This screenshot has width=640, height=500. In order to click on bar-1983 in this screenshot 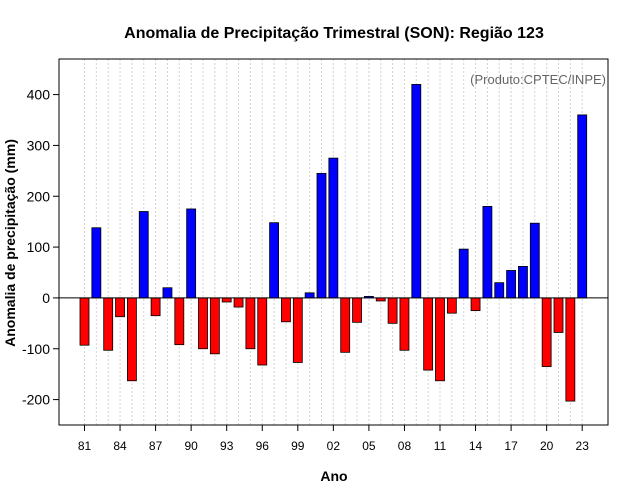, I will do `click(108, 324)`.